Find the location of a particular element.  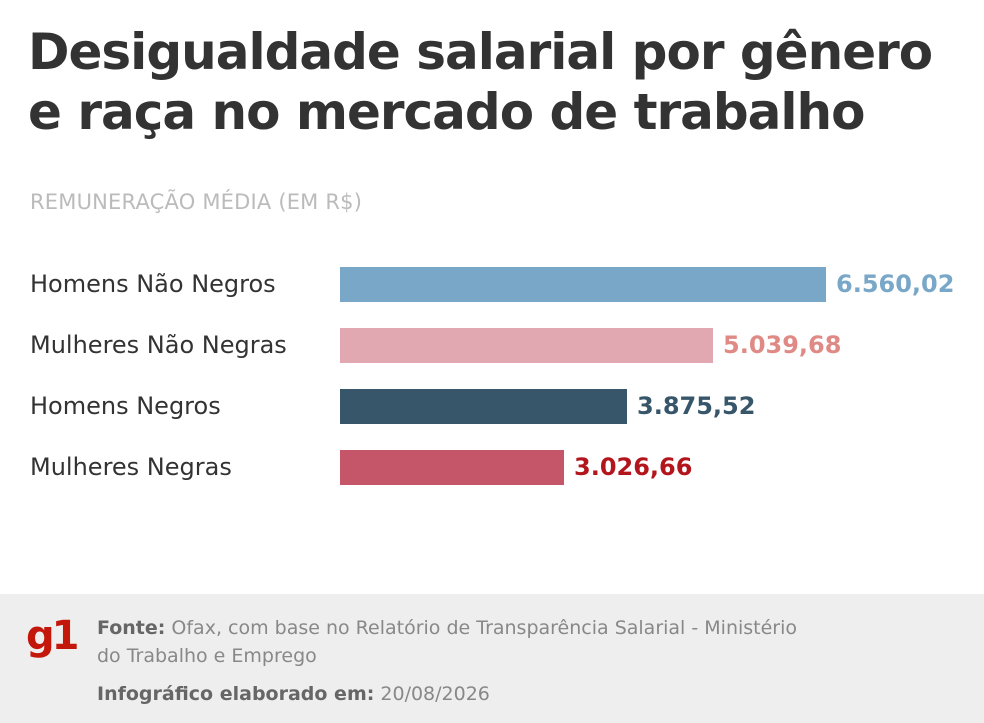

g1-logo: g1 is located at coordinates (52, 636).